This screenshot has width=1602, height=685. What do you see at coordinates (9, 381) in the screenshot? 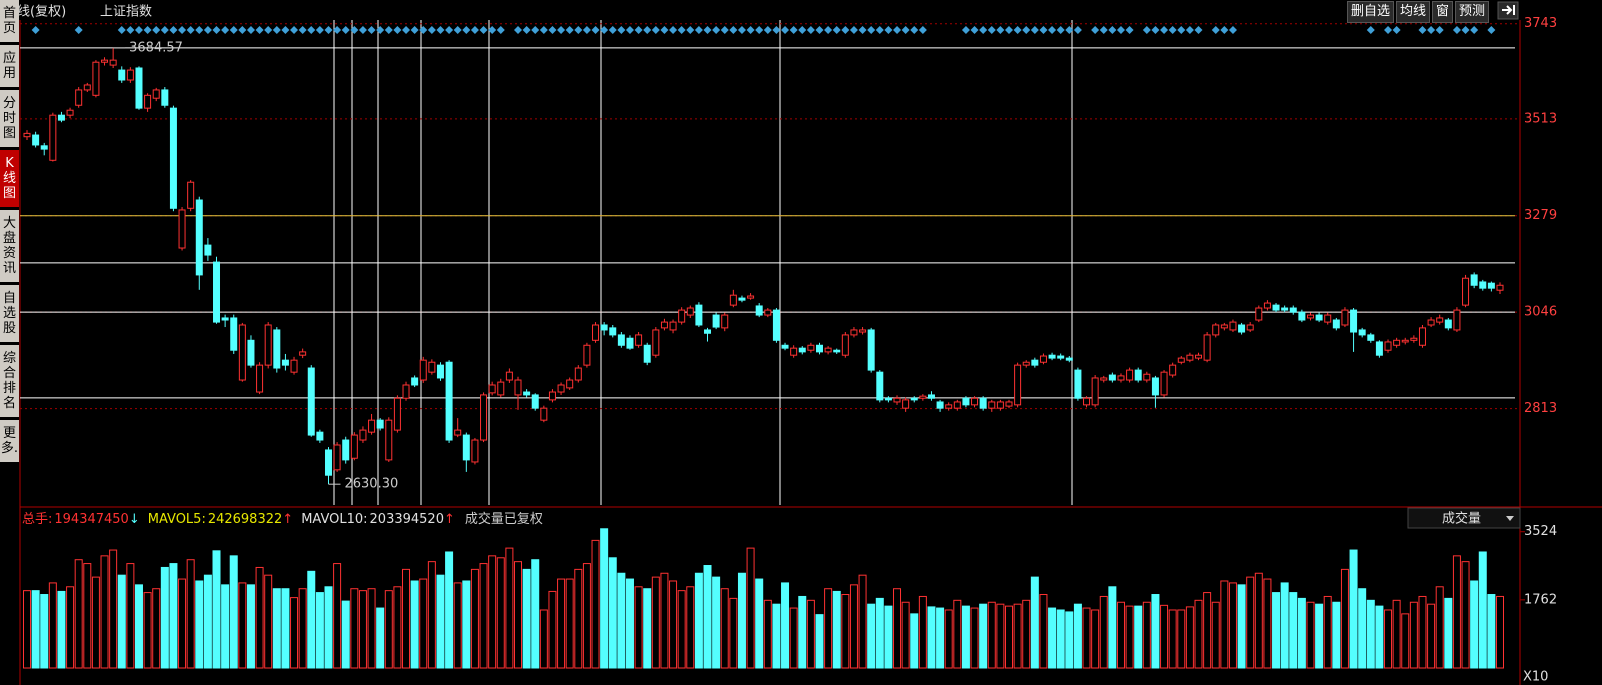
I see `sidebar-tab: 综合排名` at bounding box center [9, 381].